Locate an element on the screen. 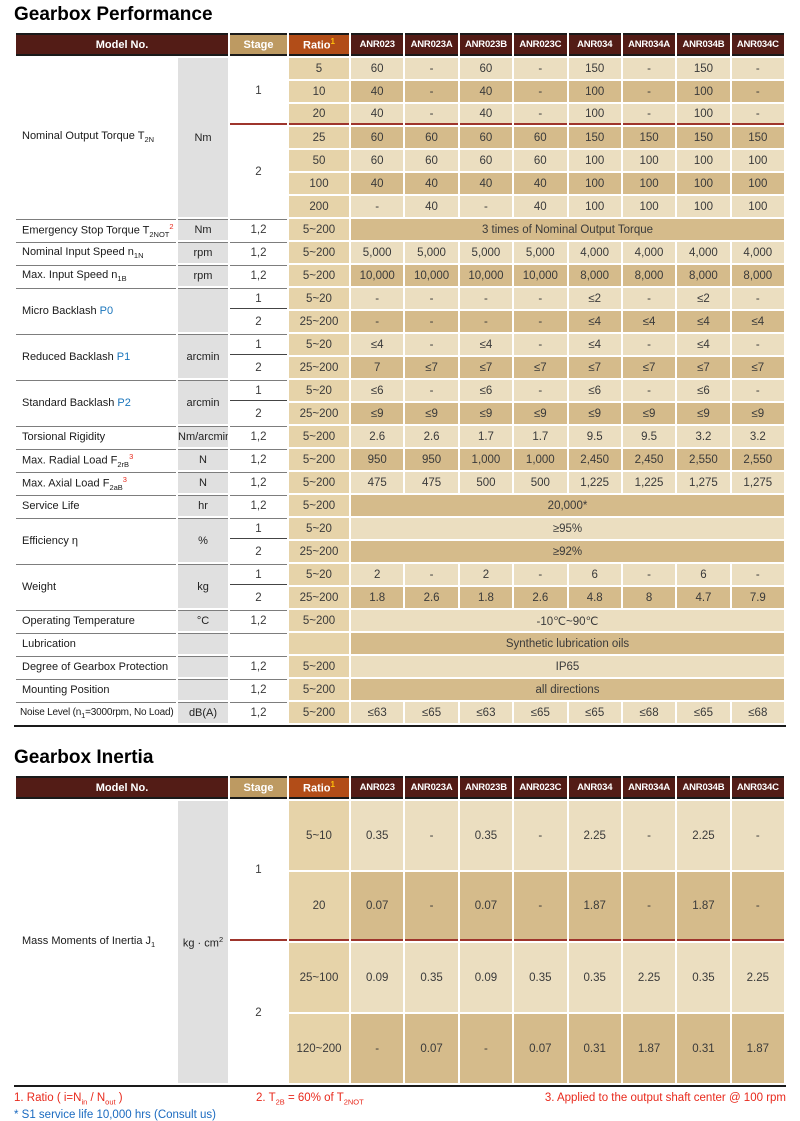  param-label: Max. Axial Load F2aB3 is located at coordinates (96, 482).